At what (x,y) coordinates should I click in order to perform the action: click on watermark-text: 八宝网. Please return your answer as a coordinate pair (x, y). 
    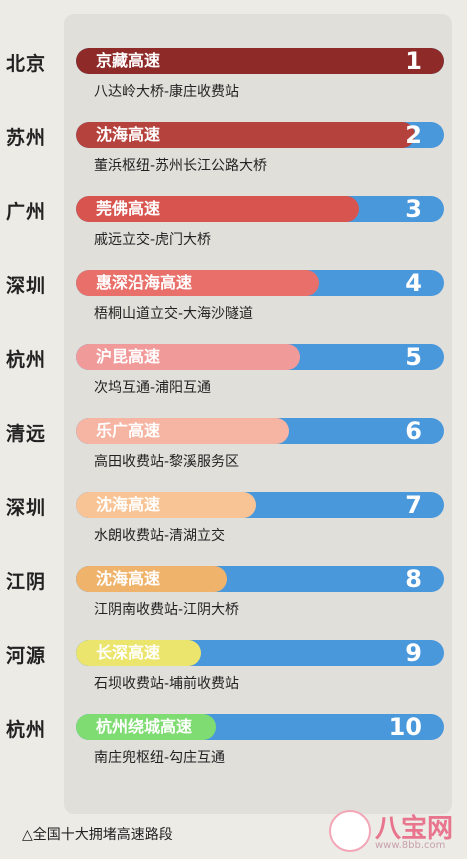
    Looking at the image, I should click on (414, 829).